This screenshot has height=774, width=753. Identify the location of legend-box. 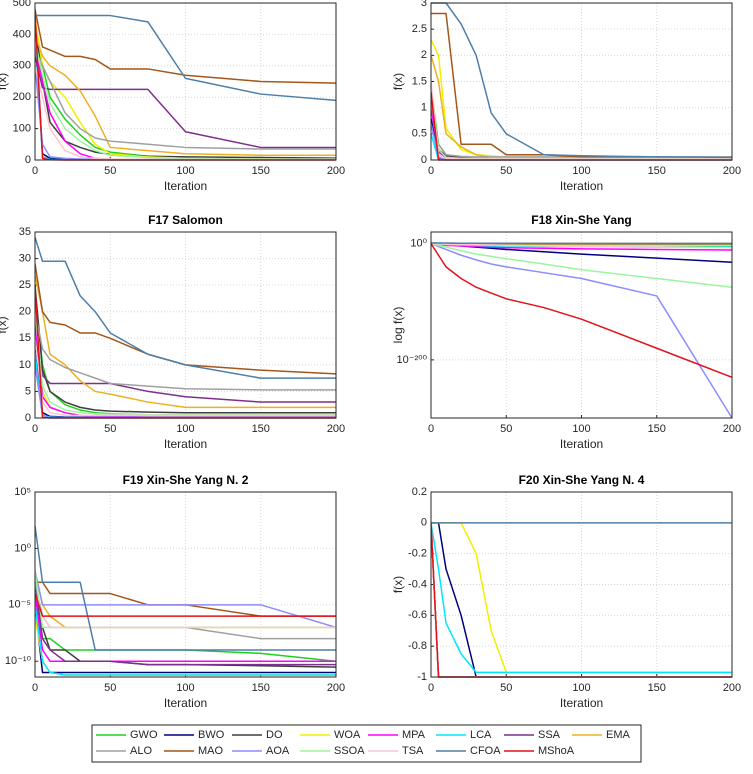
(366, 743).